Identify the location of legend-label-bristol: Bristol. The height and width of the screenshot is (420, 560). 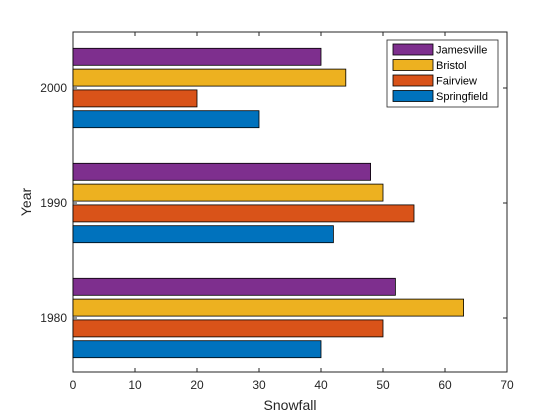
(451, 66).